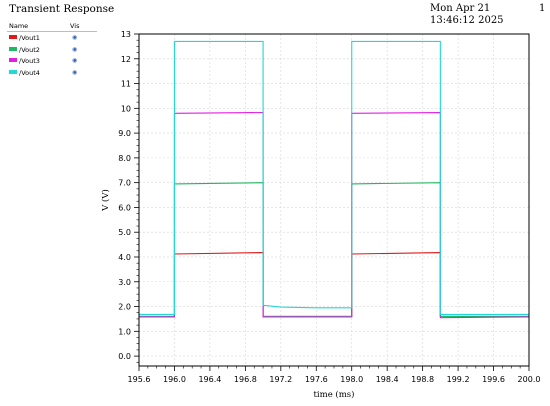 The image size is (550, 406). I want to click on y-tick-label: 7.0, so click(124, 183).